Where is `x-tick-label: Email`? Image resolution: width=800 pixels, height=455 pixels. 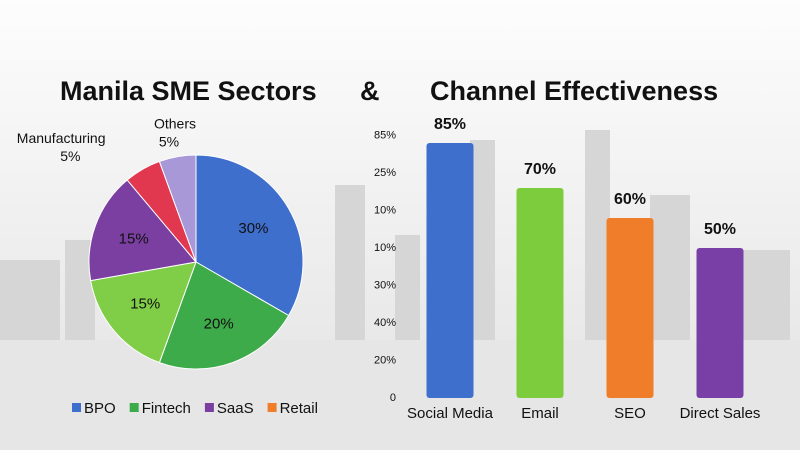 x-tick-label: Email is located at coordinates (540, 413).